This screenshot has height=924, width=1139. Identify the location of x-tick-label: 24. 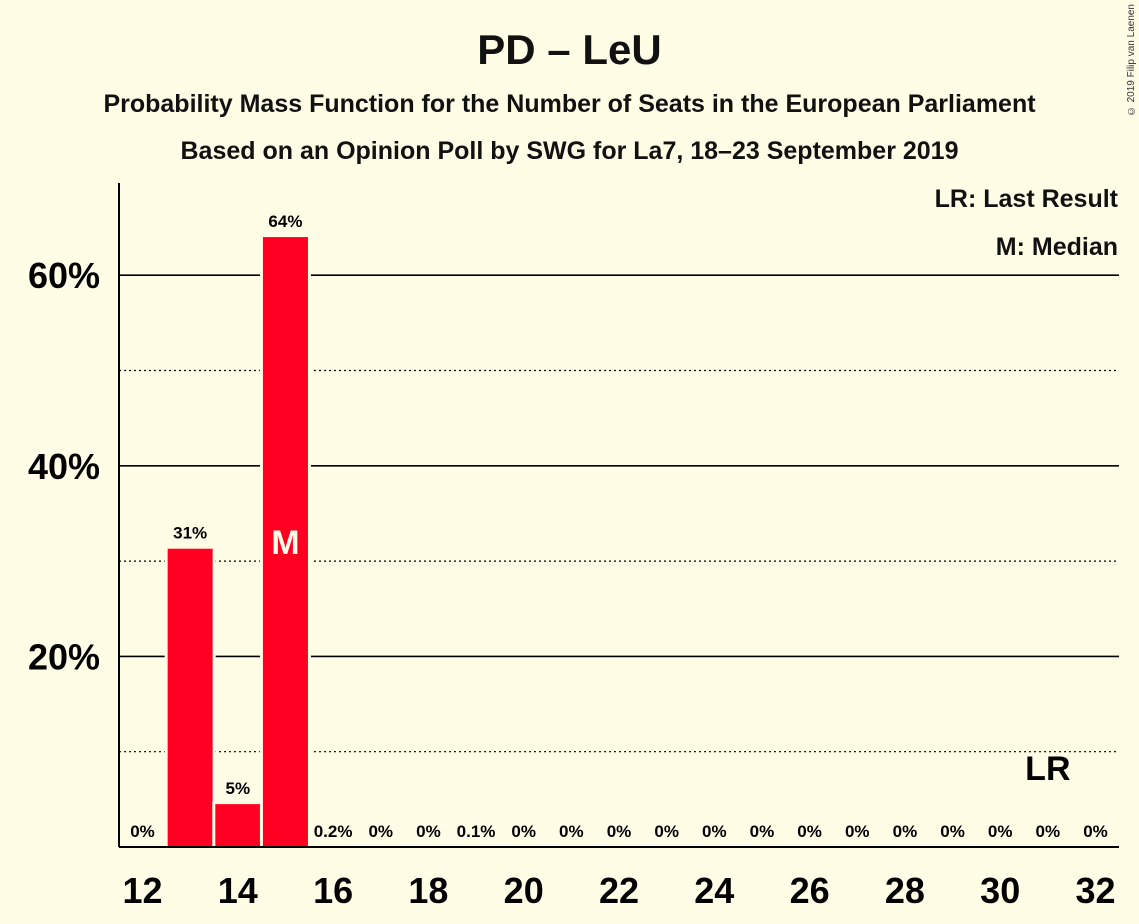
(714, 890).